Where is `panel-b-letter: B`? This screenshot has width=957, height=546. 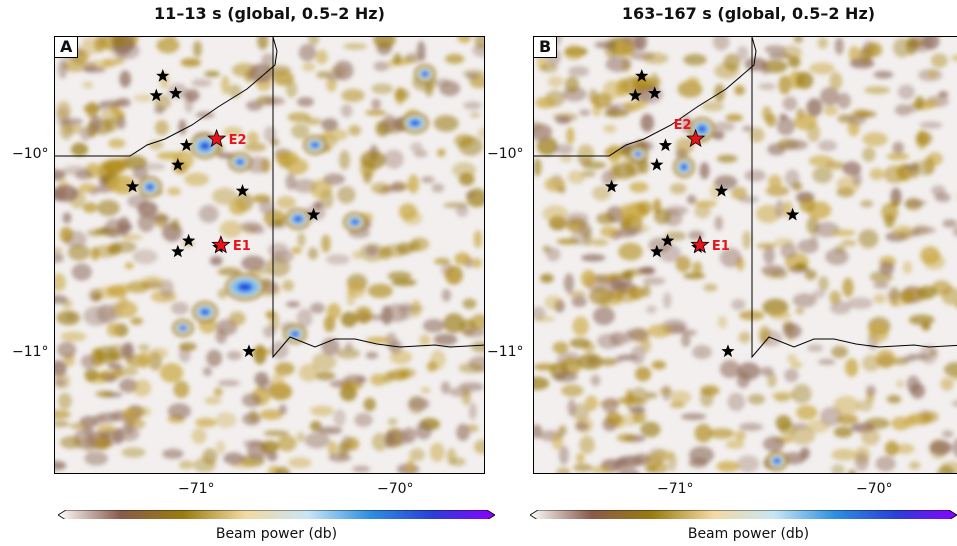 panel-b-letter: B is located at coordinates (546, 47).